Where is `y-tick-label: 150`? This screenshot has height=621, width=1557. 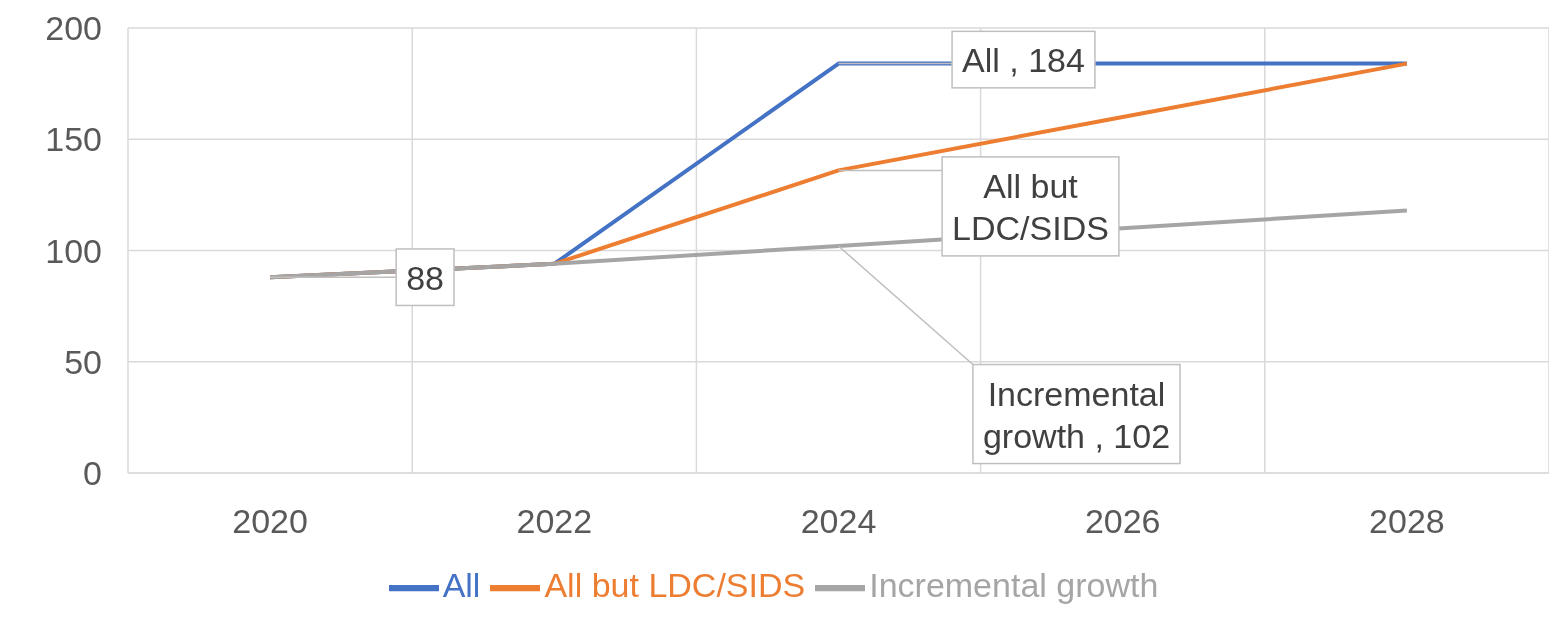 y-tick-label: 150 is located at coordinates (73, 139).